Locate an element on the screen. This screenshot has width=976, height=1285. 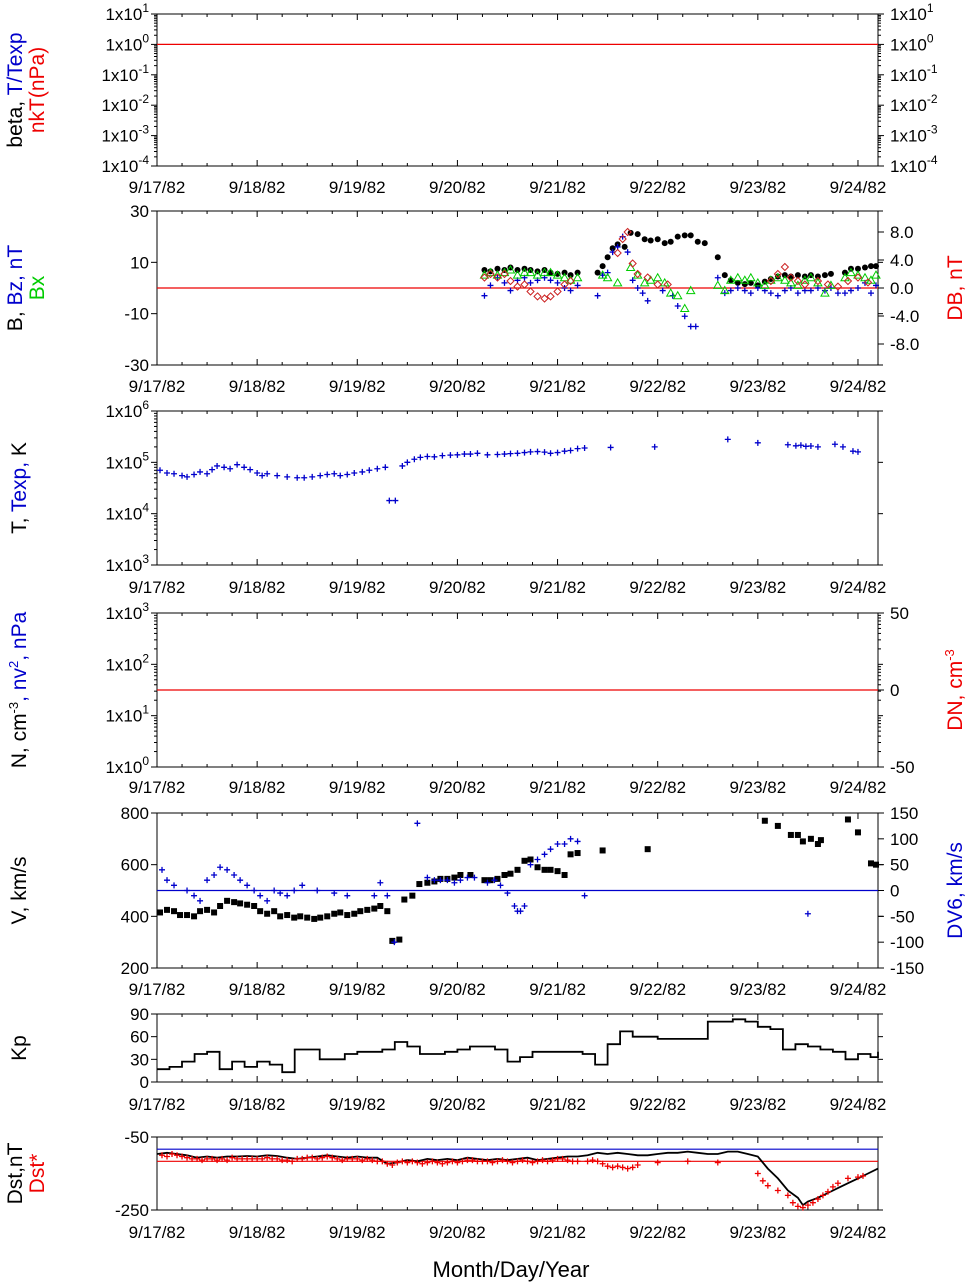
y-tick-label: 600 is located at coordinates (135, 865).